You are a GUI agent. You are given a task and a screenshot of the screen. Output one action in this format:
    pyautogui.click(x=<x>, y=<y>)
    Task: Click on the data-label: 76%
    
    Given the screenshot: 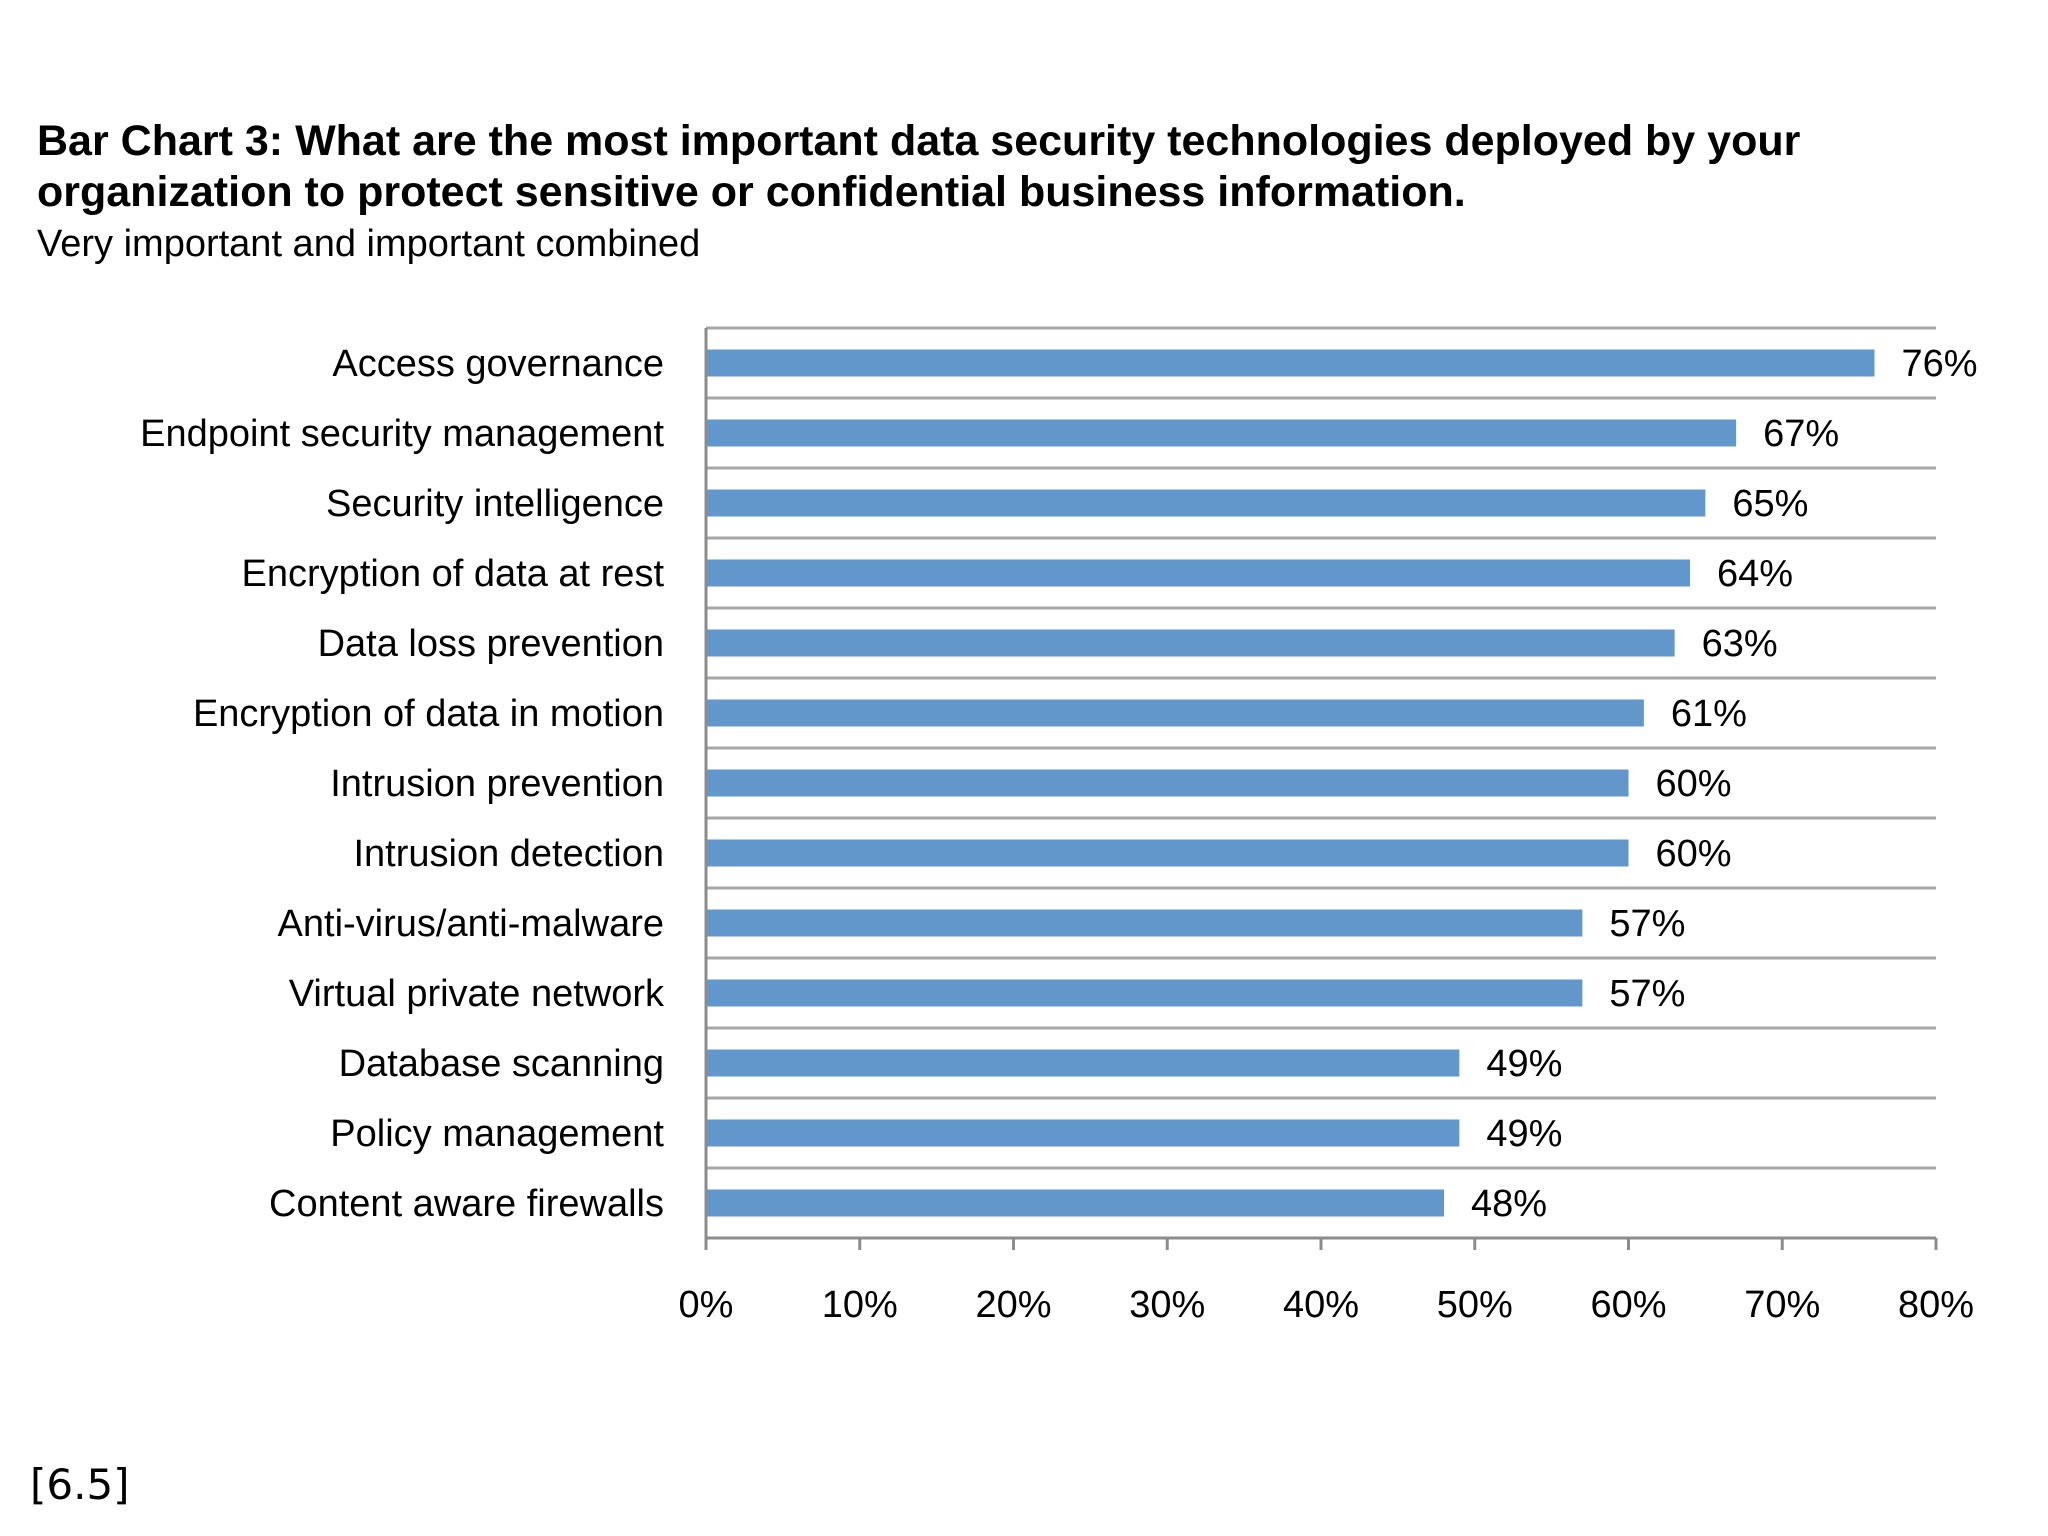 What is the action you would take?
    pyautogui.click(x=1940, y=364)
    